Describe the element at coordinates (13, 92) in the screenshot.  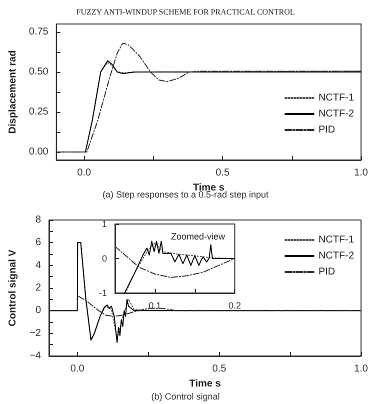
I see `y-axis-title: Displacement rad` at that location.